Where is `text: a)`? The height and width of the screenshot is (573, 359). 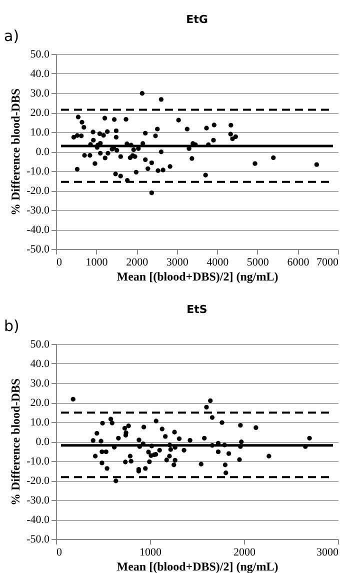 text: a) is located at coordinates (12, 36).